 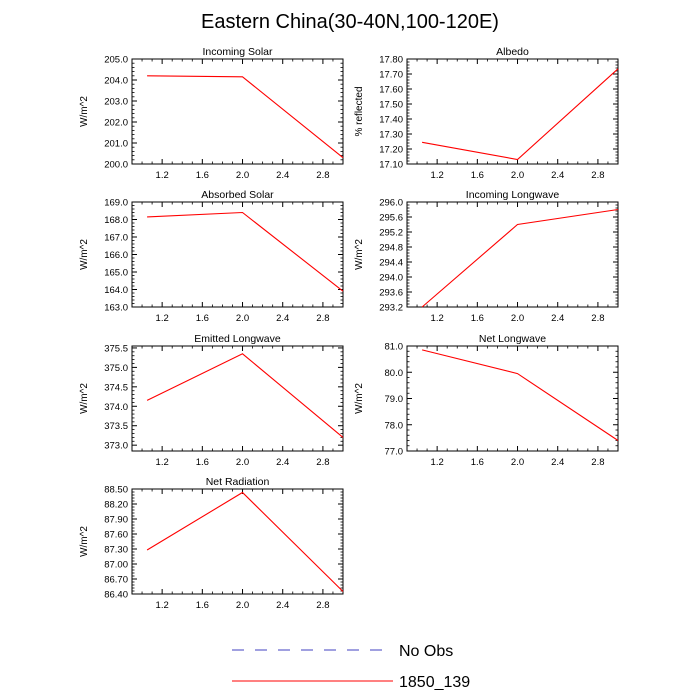 I want to click on incoming-longwave-ytick-label: 295.6, so click(x=391, y=218).